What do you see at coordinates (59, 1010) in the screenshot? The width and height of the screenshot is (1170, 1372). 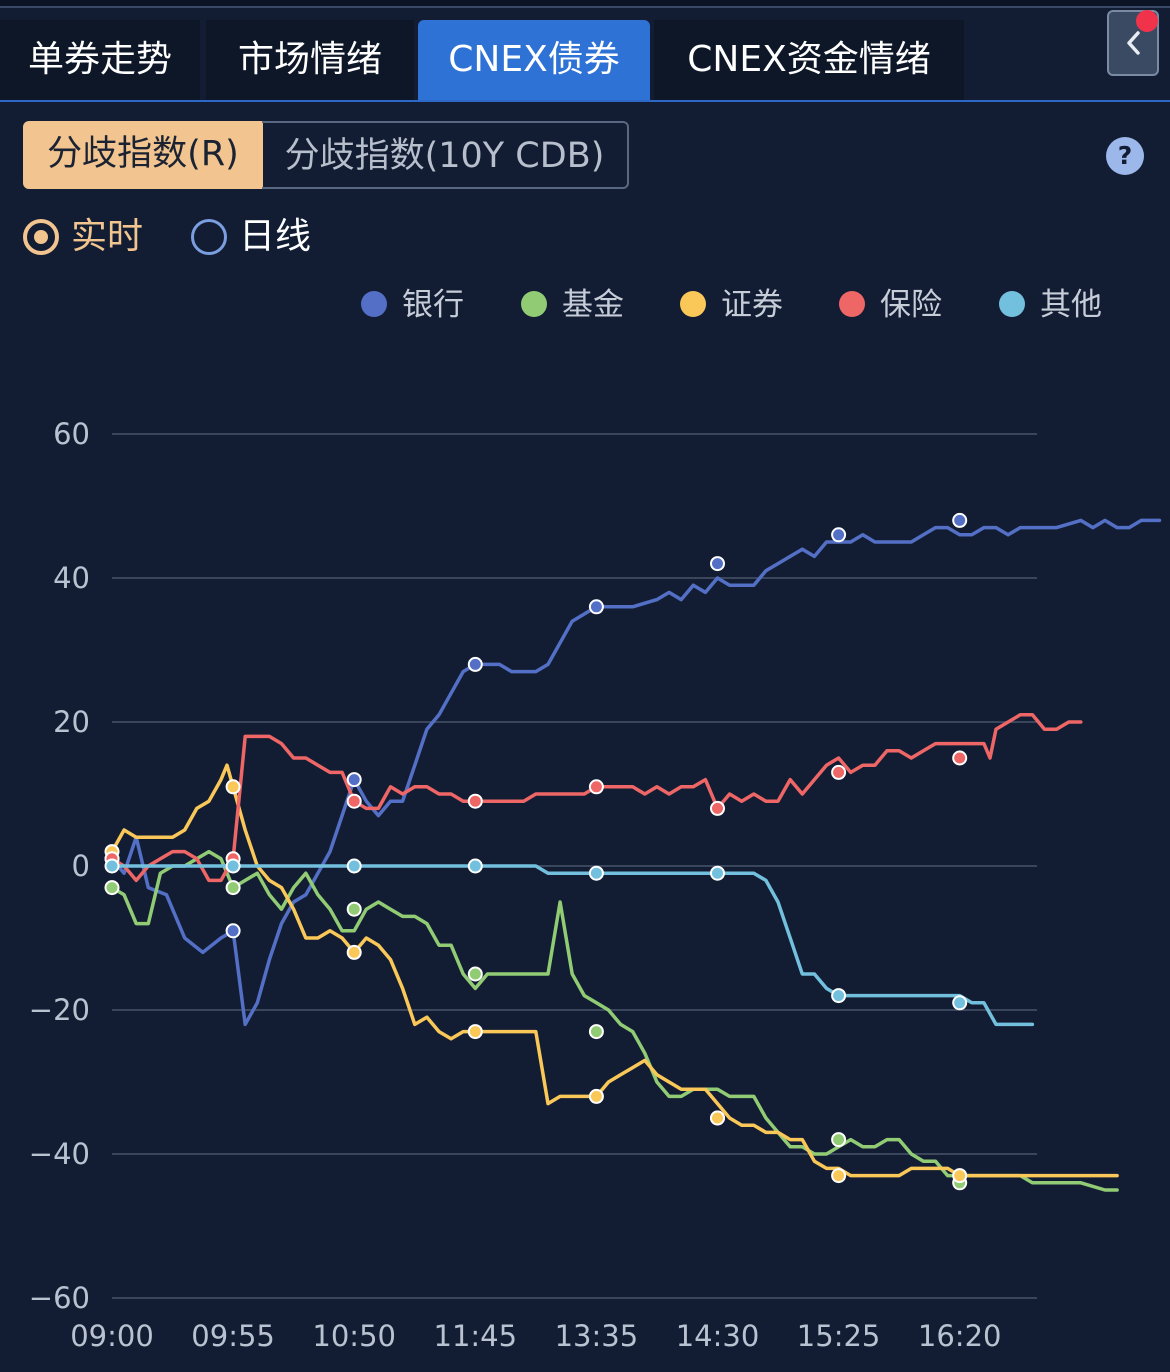 I see `y-tick-label: −20` at bounding box center [59, 1010].